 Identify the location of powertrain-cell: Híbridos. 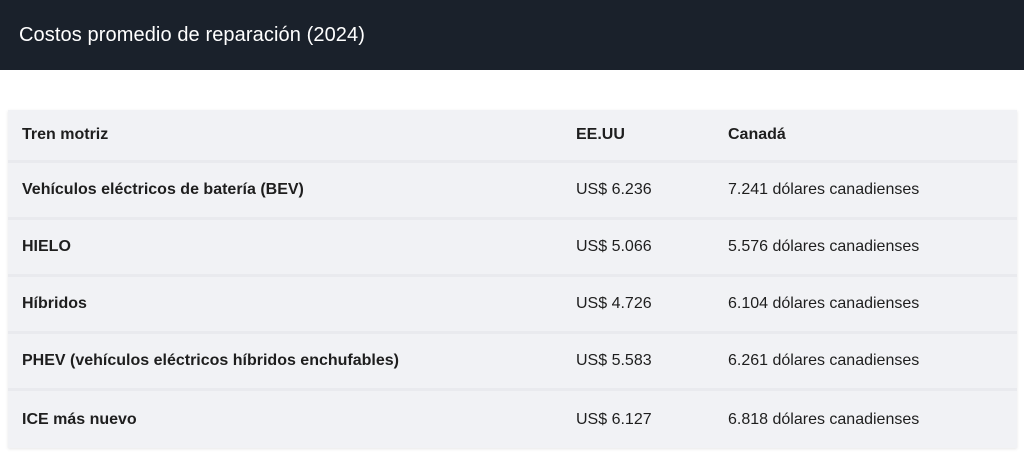
(54, 303).